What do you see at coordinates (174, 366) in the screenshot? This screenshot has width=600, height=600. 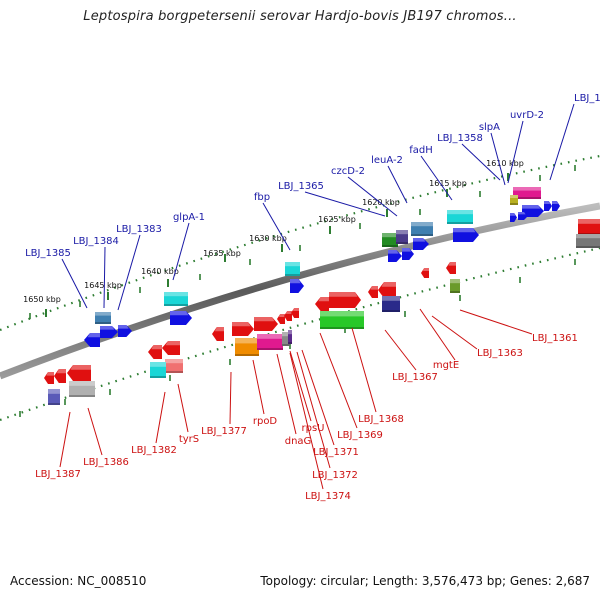 I see `gene-feature-tyrS` at bounding box center [174, 366].